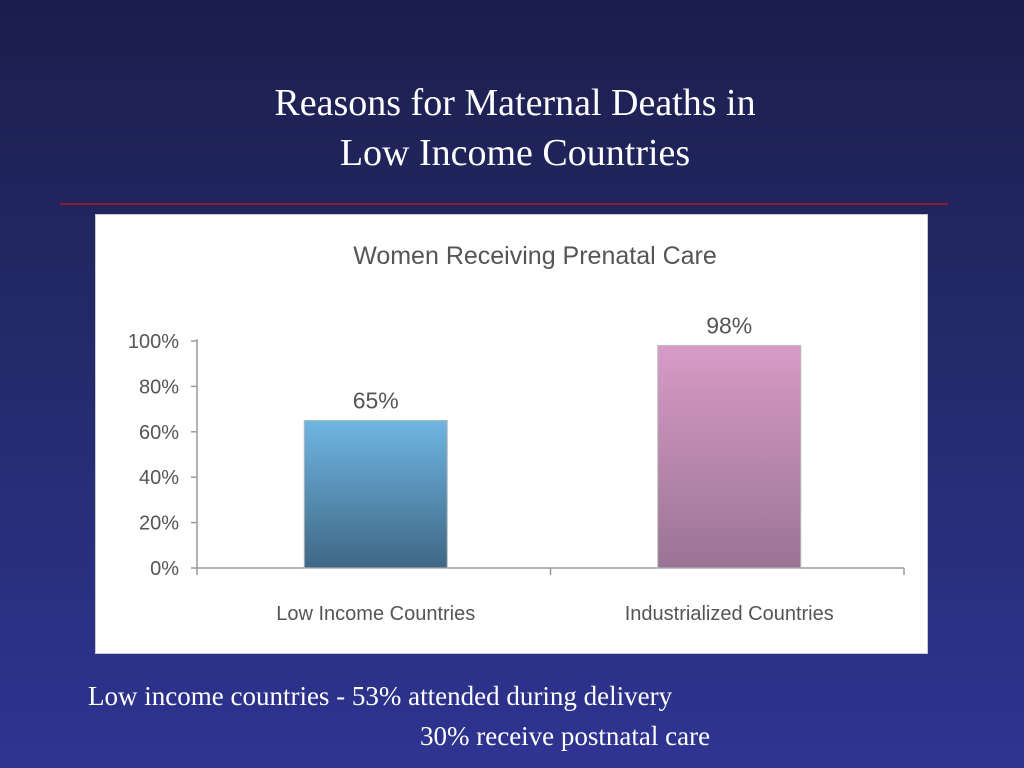 Image resolution: width=1024 pixels, height=768 pixels. Describe the element at coordinates (376, 400) in the screenshot. I see `data-label: 65%` at that location.